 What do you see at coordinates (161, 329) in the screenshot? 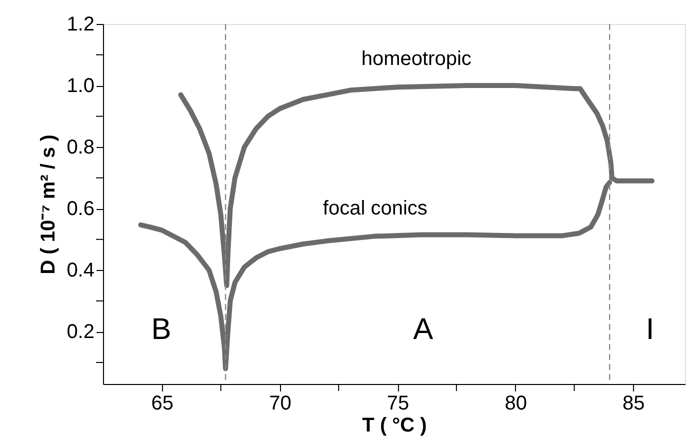
I see `annotation: B` at bounding box center [161, 329].